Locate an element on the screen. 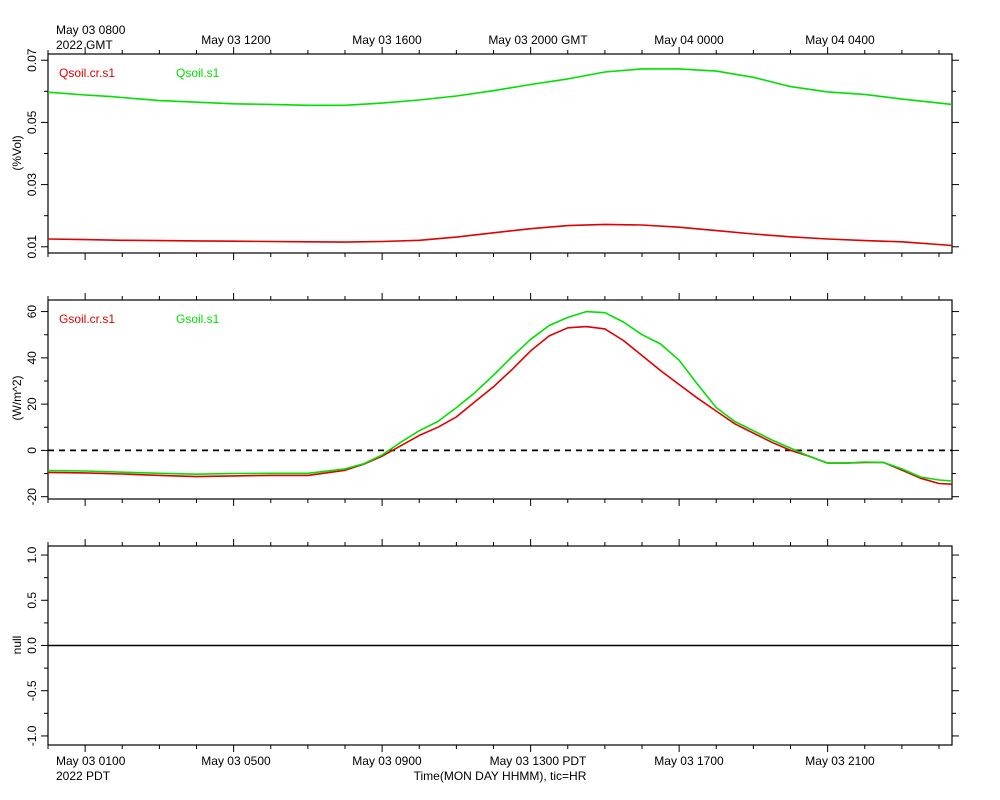 The image size is (1000, 800). top-axis-label-4: May 04 0000 is located at coordinates (689, 40).